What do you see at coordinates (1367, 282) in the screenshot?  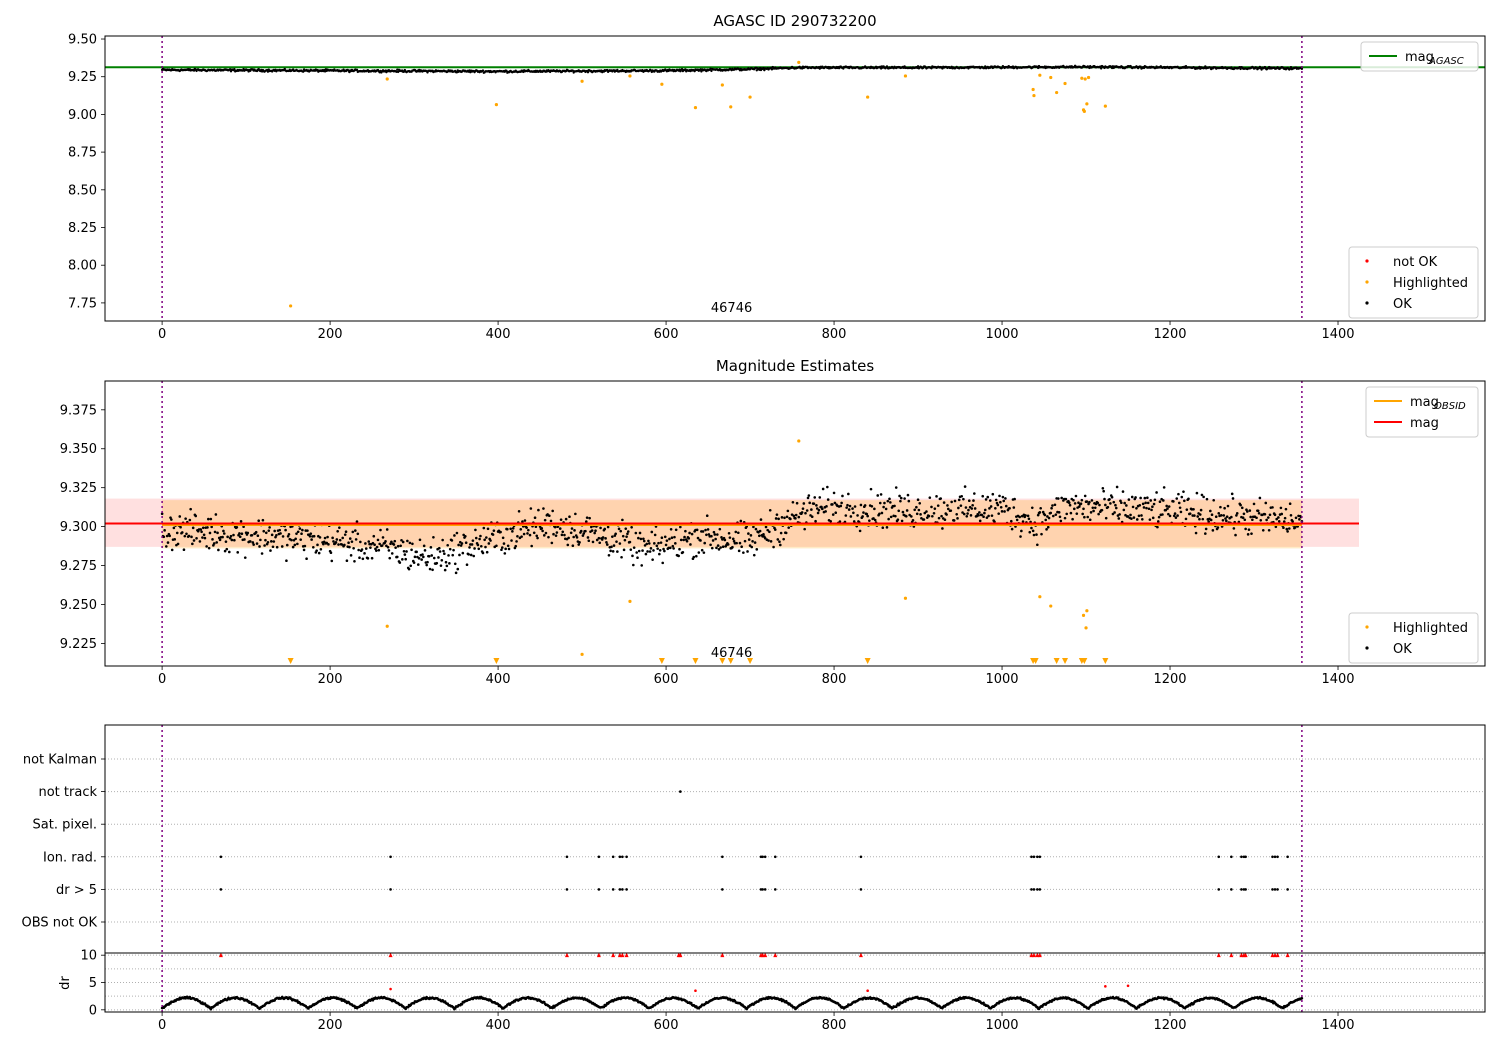 I see `legend-marker-swatch` at bounding box center [1367, 282].